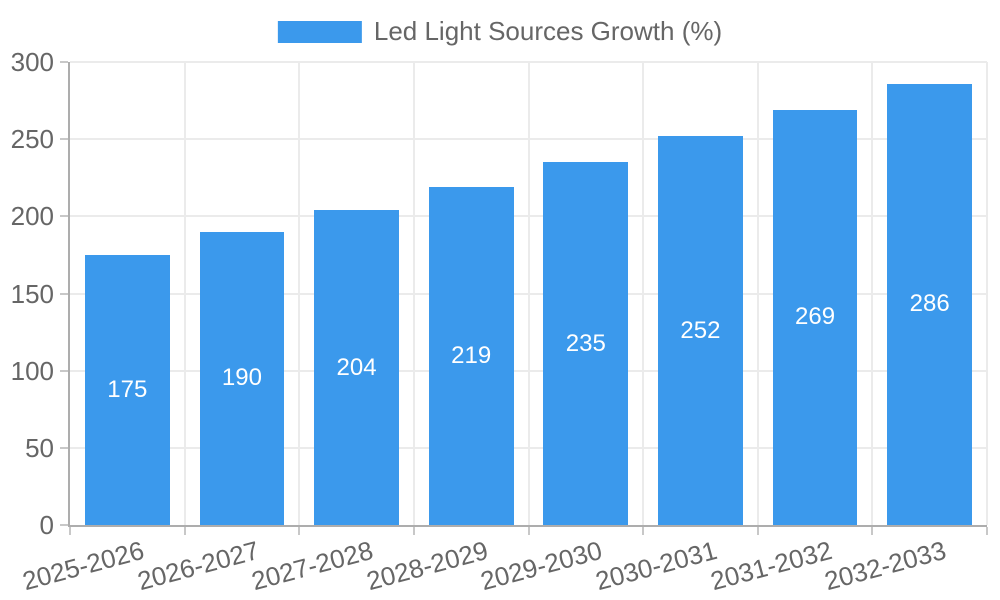 This screenshot has width=1000, height=600. I want to click on x-axis-label: 2026-2027, so click(197, 566).